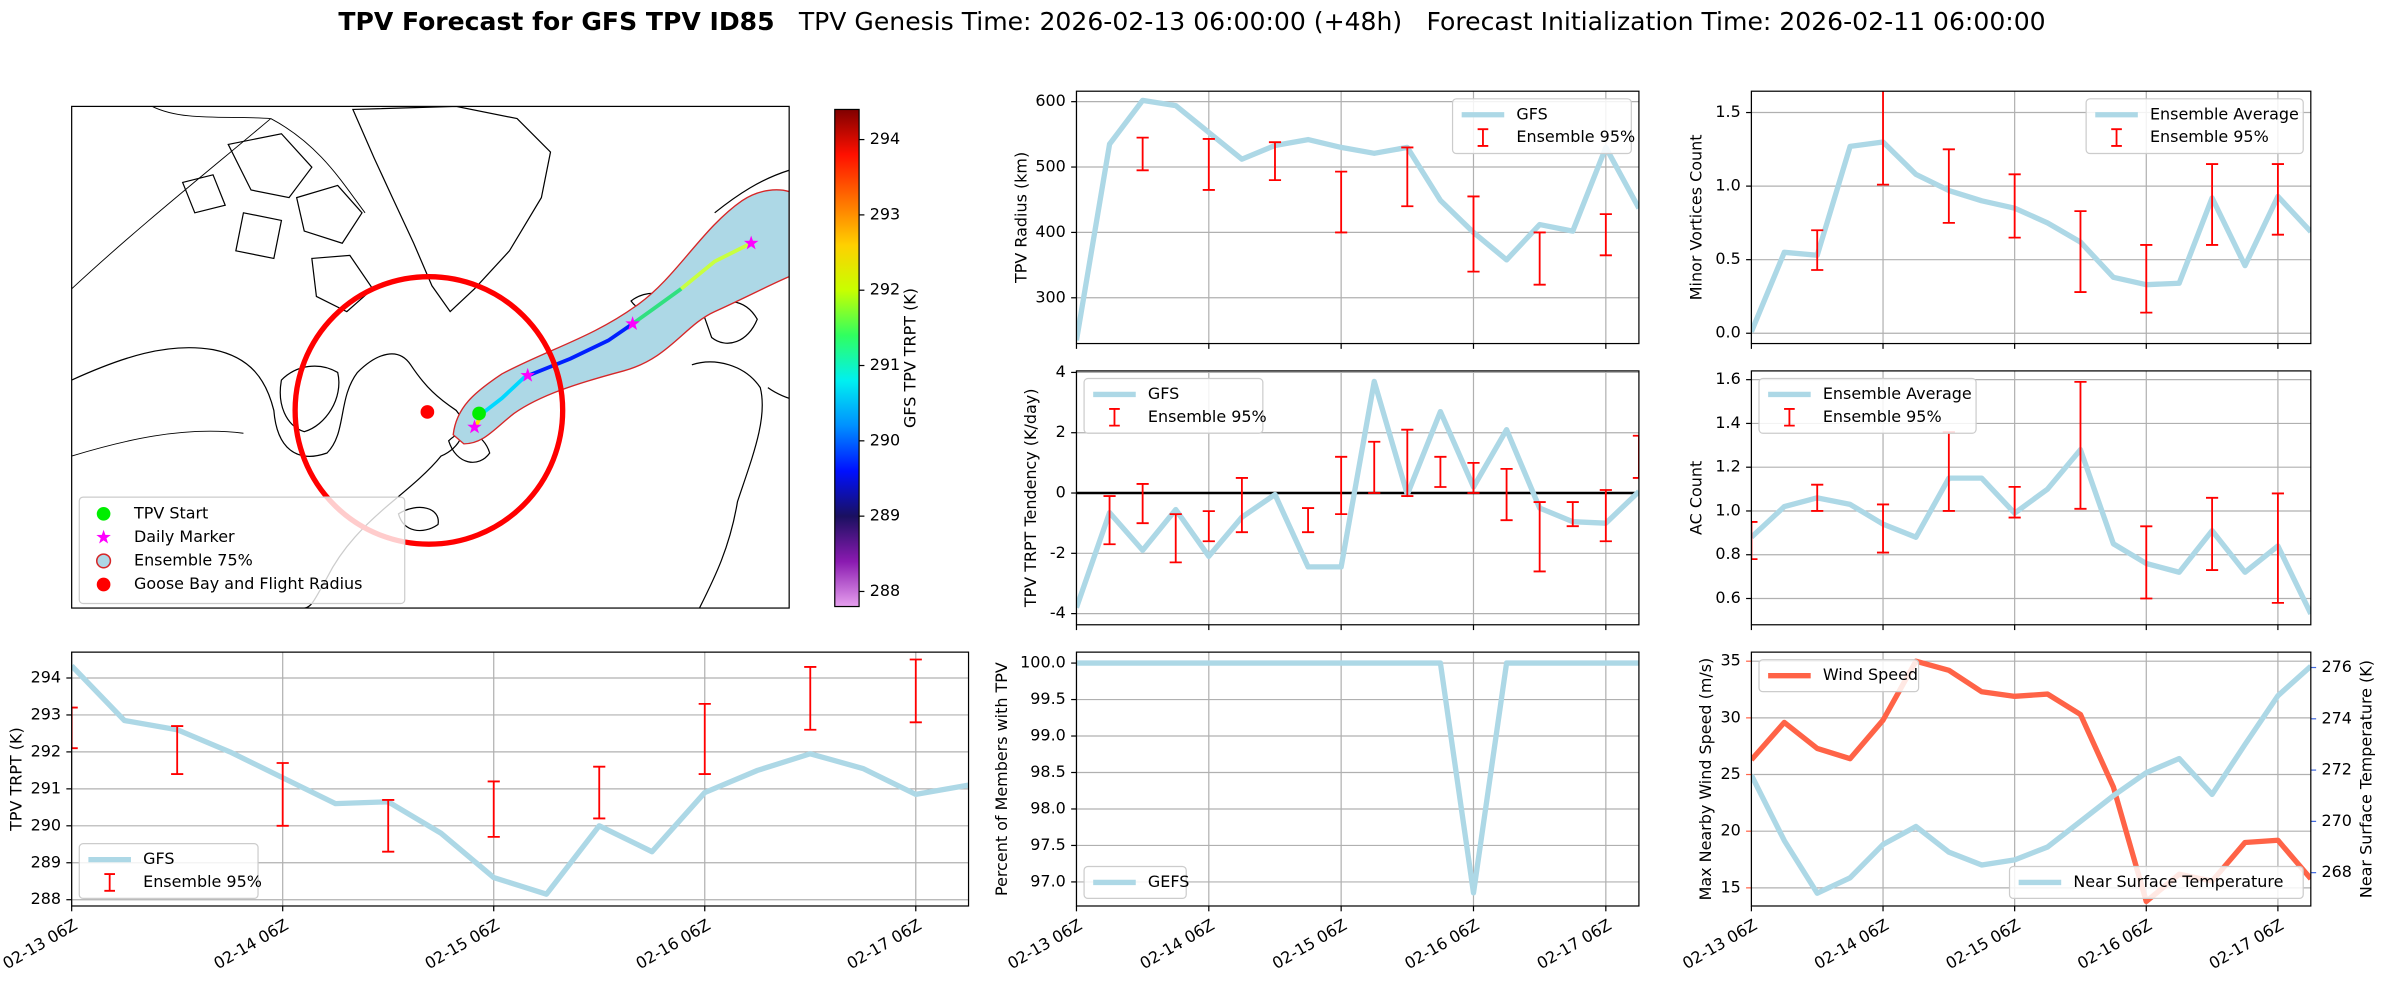 This screenshot has width=2384, height=982. What do you see at coordinates (1727, 111) in the screenshot?
I see `y-tick-label: 1.5` at bounding box center [1727, 111].